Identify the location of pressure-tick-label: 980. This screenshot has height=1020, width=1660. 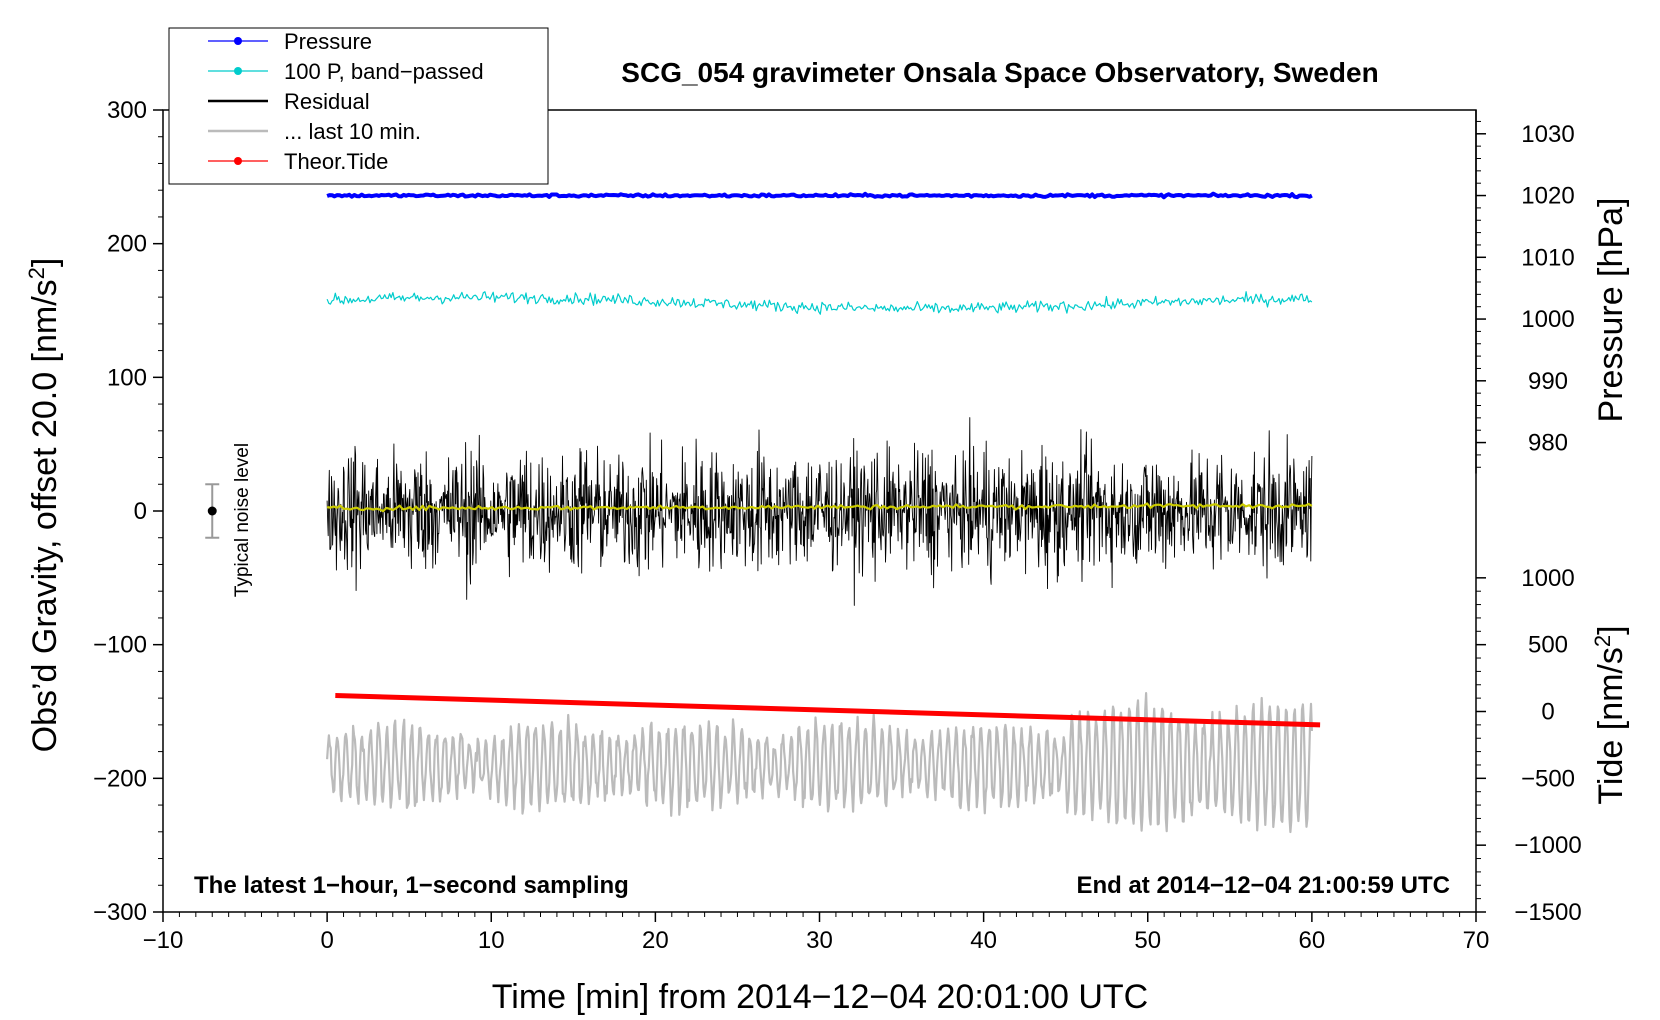
(1548, 443).